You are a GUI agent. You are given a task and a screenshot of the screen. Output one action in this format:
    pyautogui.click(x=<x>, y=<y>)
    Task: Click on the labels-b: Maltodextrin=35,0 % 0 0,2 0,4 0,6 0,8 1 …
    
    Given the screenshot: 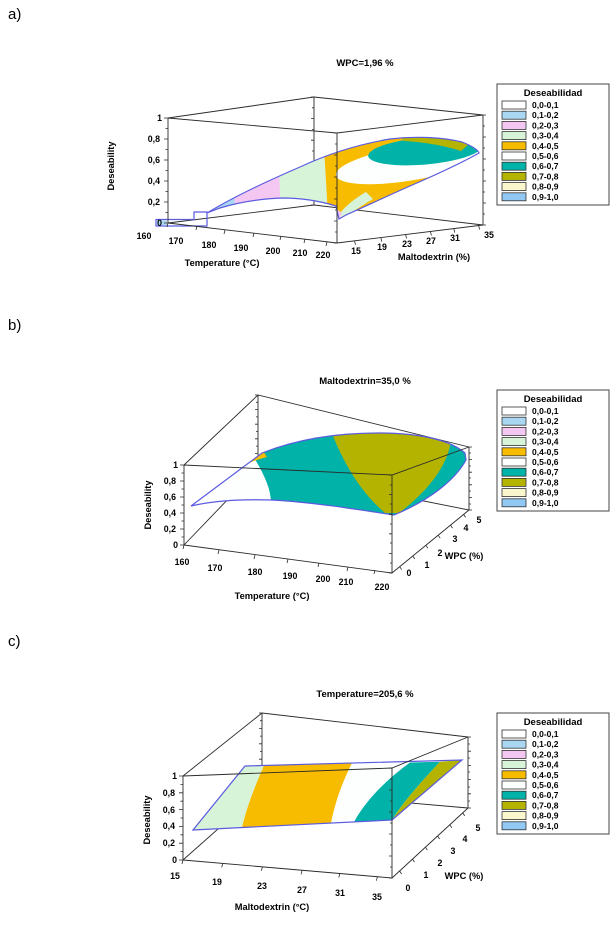 What is the action you would take?
    pyautogui.click(x=313, y=488)
    